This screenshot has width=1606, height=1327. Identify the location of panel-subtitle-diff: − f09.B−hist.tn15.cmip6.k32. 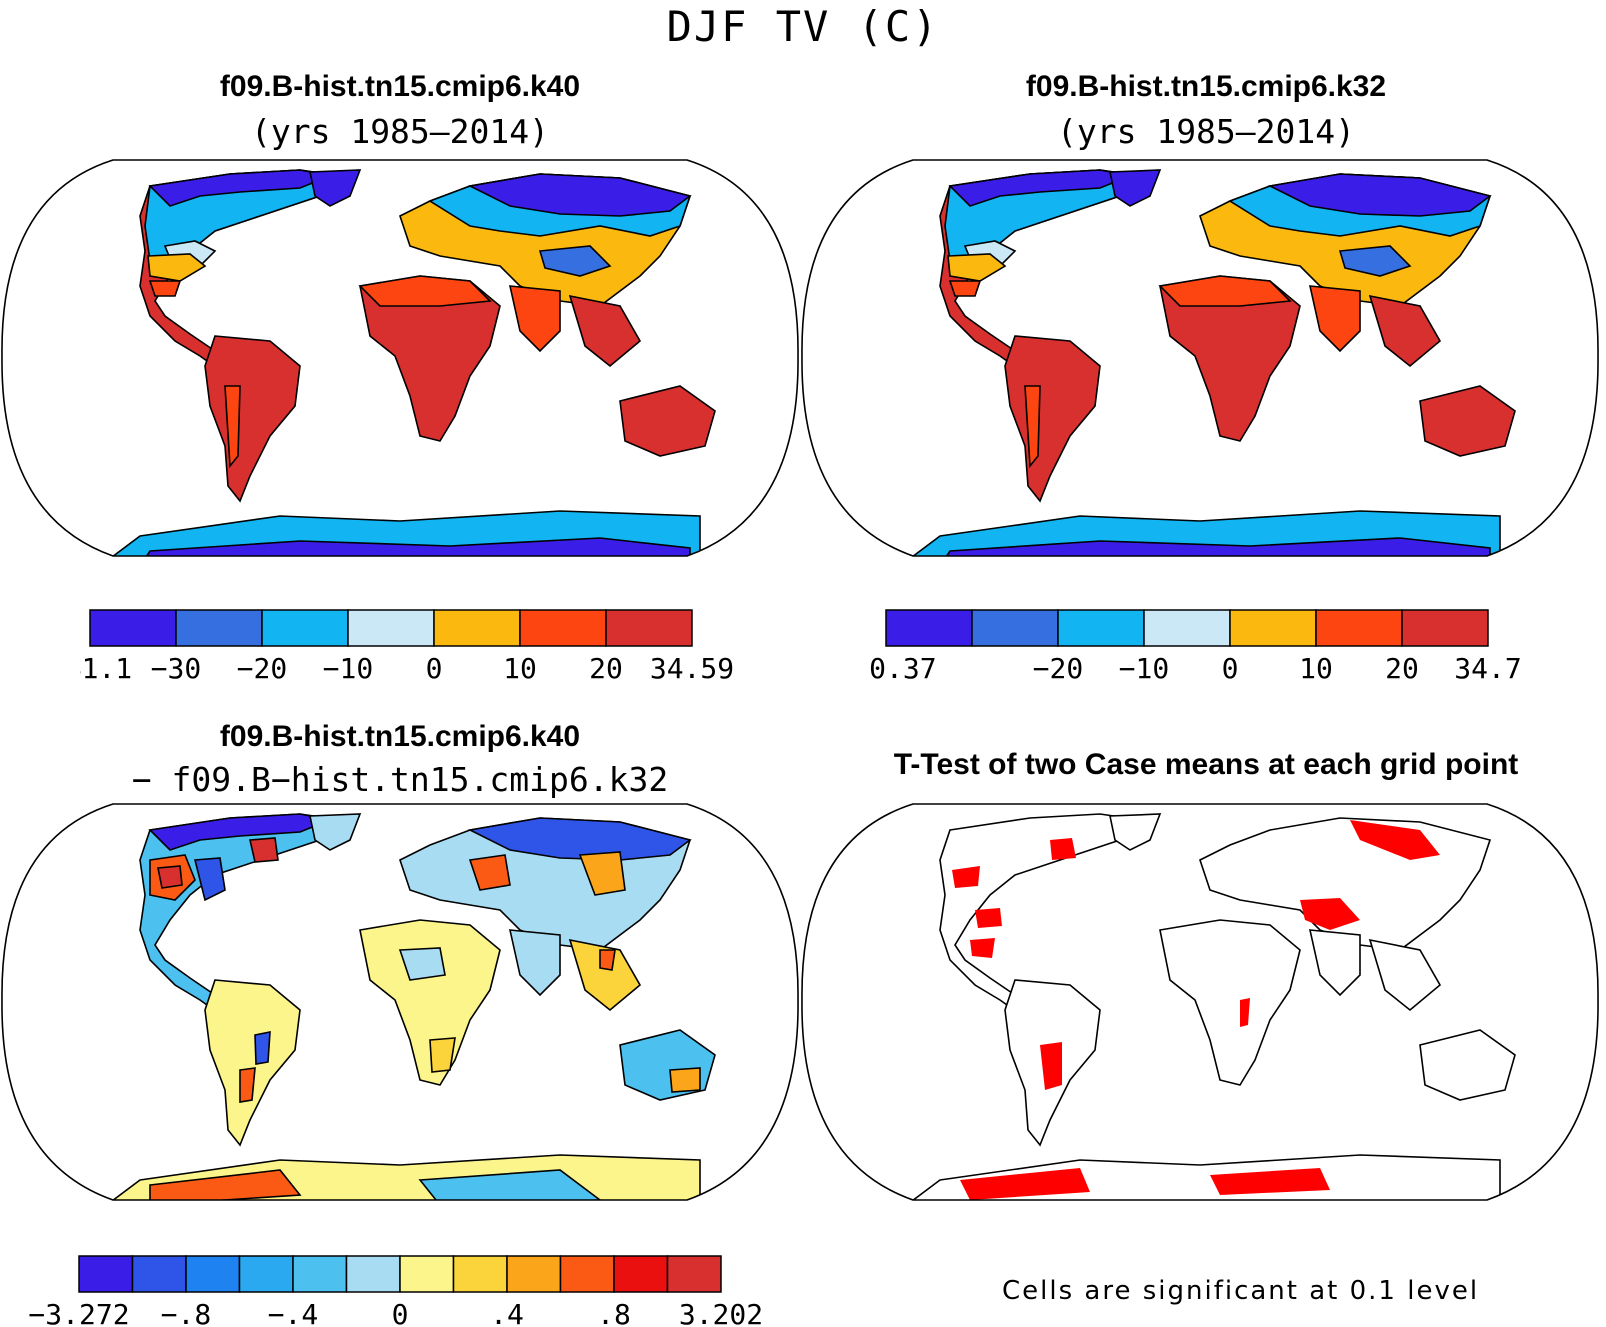
(400, 779).